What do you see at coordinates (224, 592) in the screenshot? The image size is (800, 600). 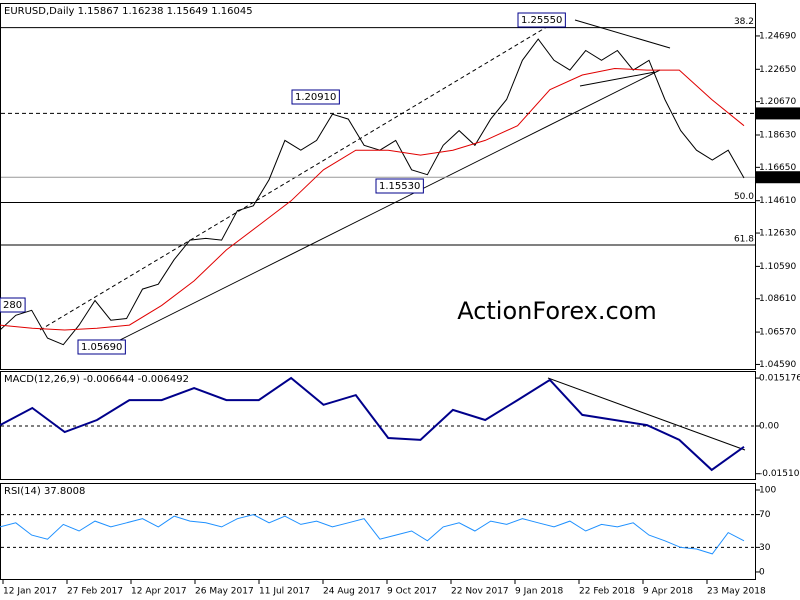 I see `x-tick-label: 26 May 2017` at bounding box center [224, 592].